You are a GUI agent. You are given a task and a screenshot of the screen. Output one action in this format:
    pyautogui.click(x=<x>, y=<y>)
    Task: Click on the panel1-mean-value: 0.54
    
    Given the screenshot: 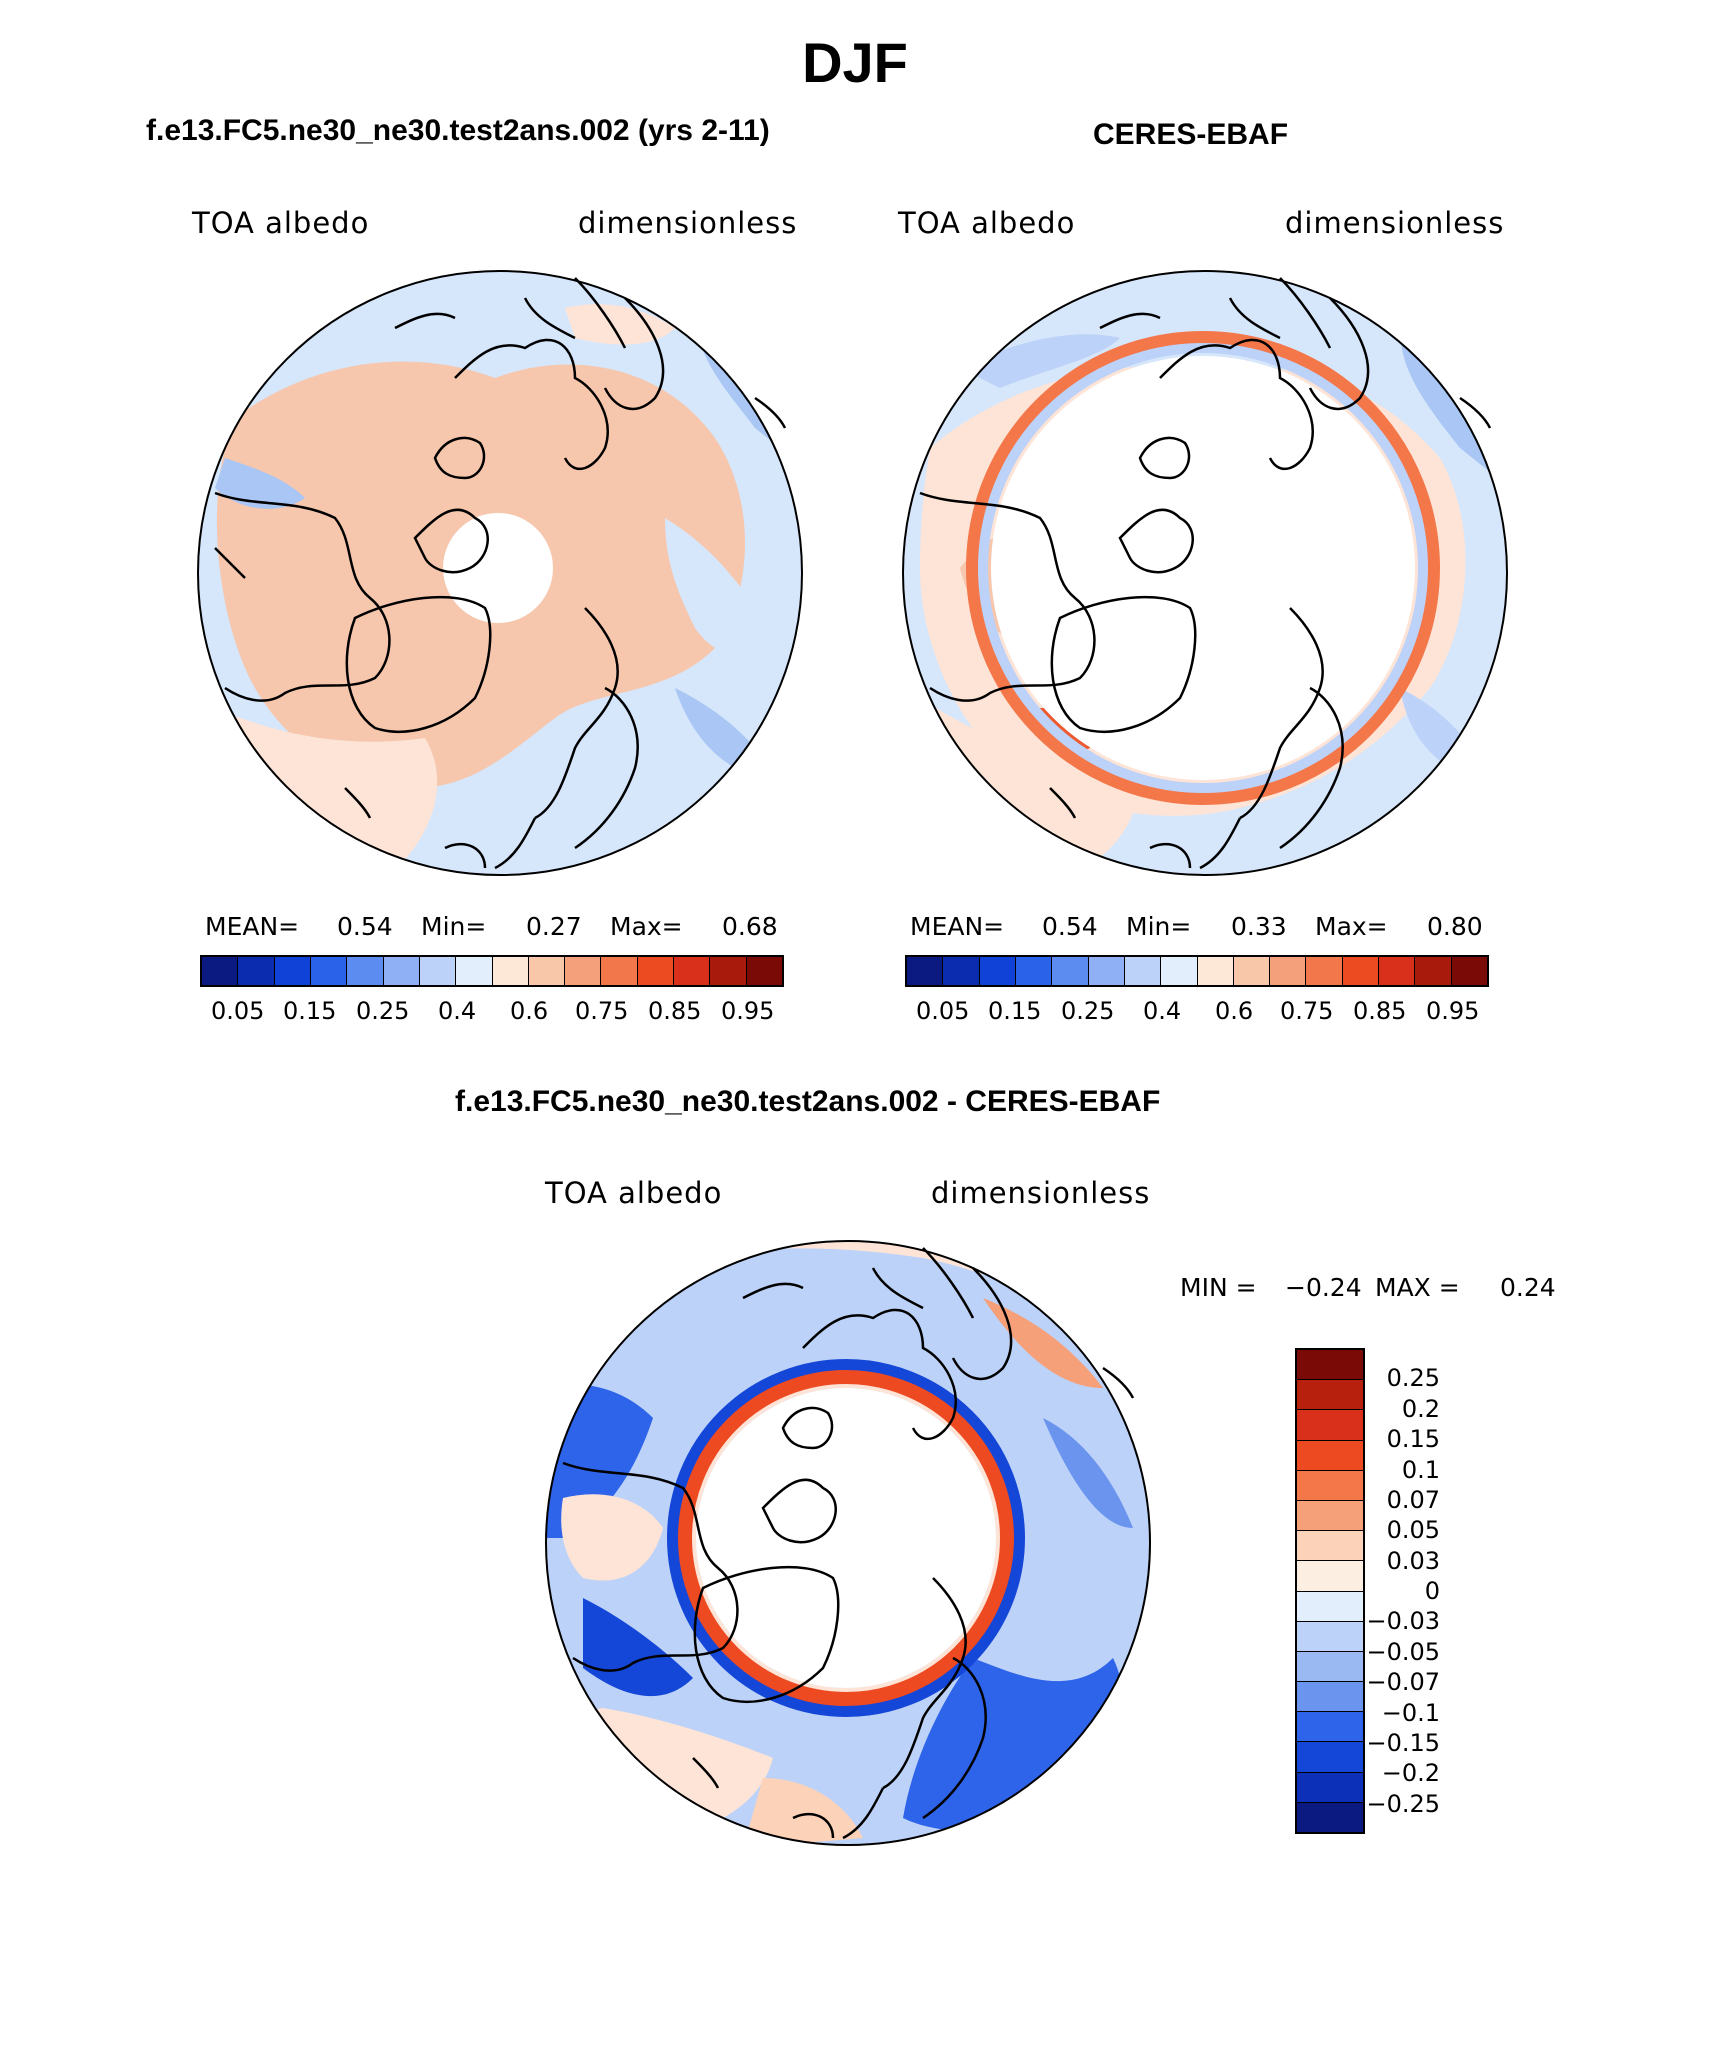 What is the action you would take?
    pyautogui.click(x=365, y=926)
    